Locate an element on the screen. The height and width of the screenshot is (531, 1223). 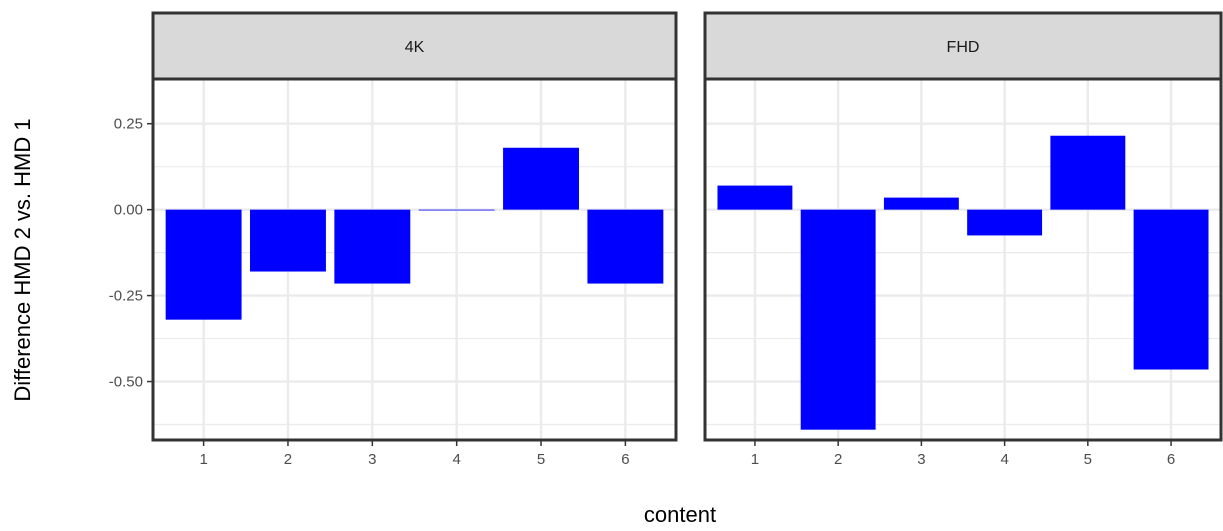
strip-label: 4K is located at coordinates (415, 47).